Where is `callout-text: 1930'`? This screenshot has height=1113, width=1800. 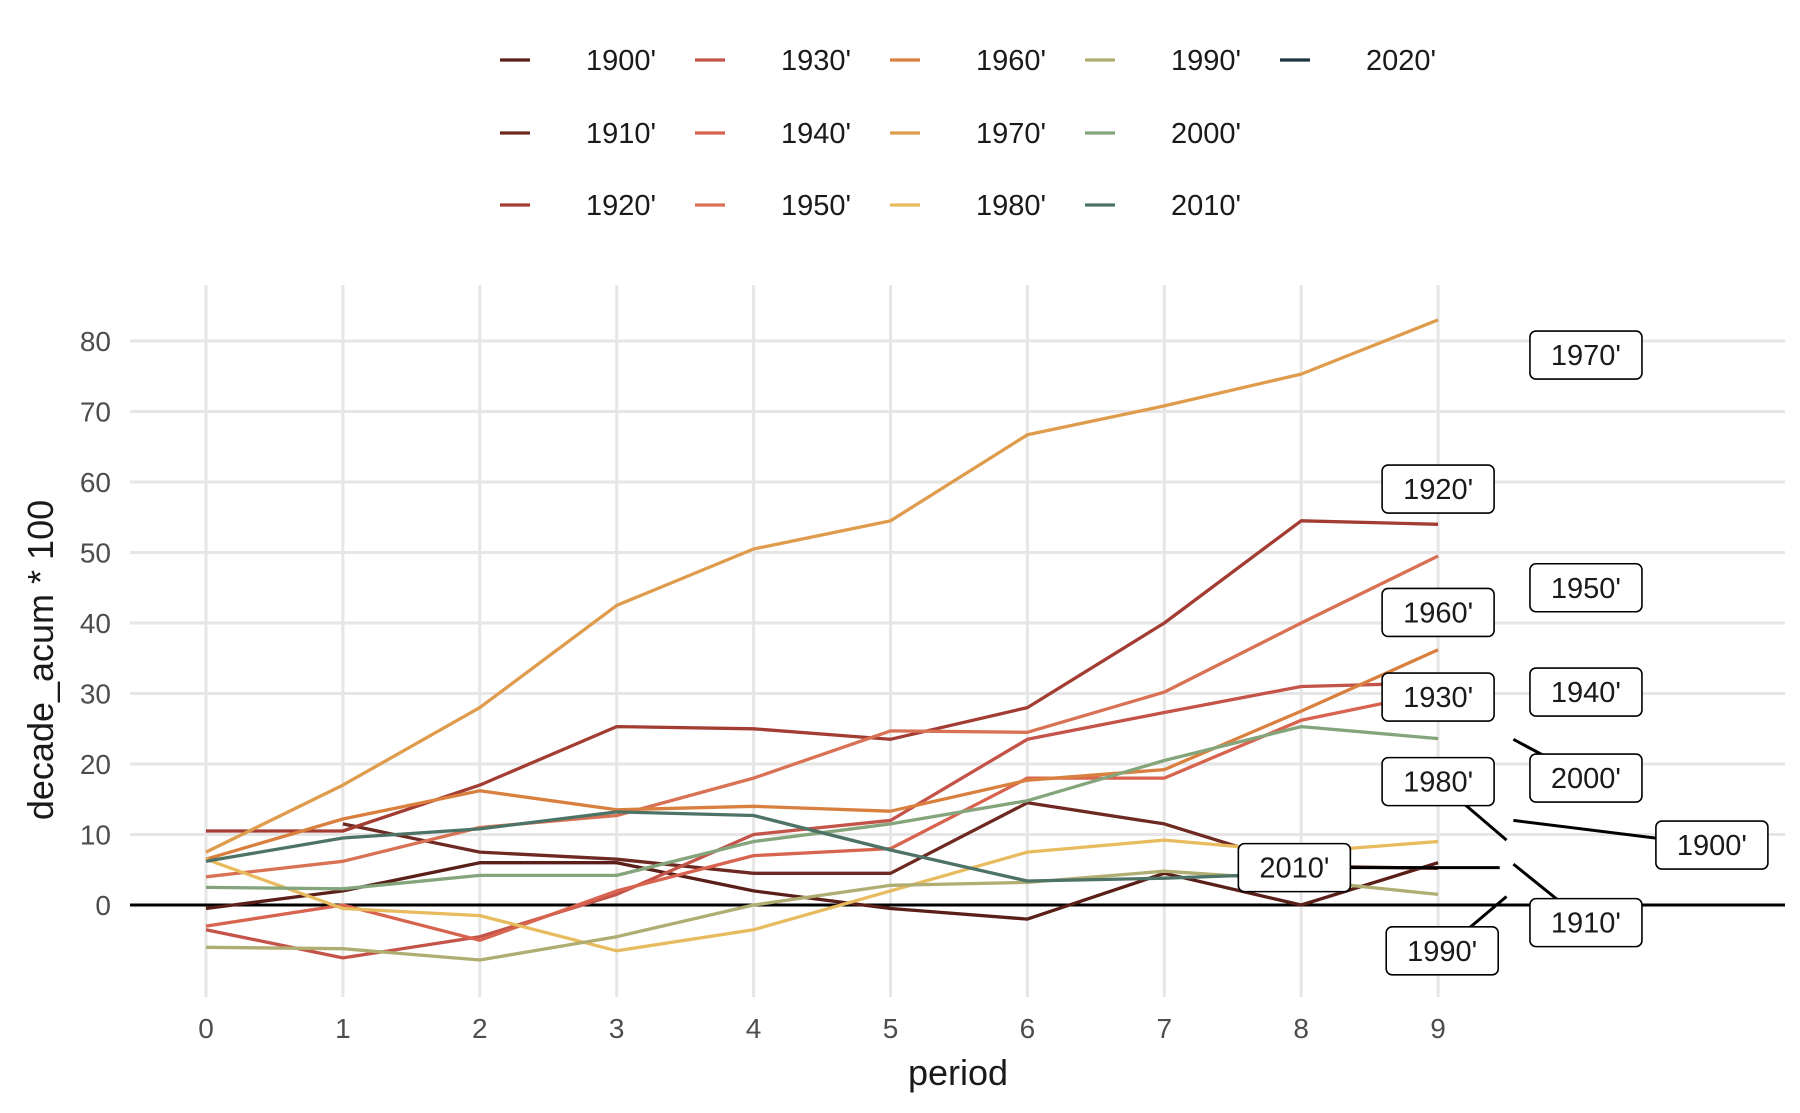
callout-text: 1930' is located at coordinates (1438, 698).